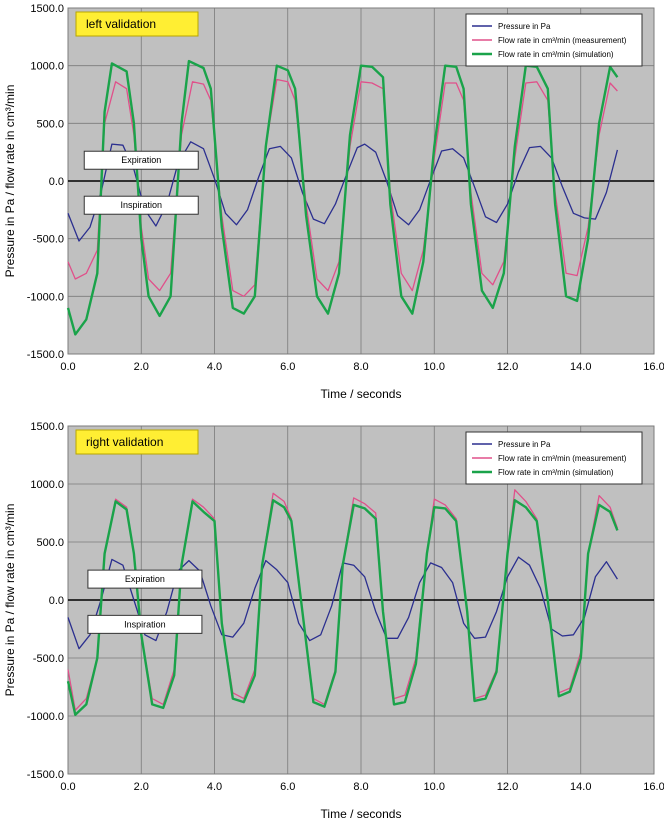 Image resolution: width=664 pixels, height=824 pixels. What do you see at coordinates (124, 442) in the screenshot?
I see `panel-badge-label: right validation` at bounding box center [124, 442].